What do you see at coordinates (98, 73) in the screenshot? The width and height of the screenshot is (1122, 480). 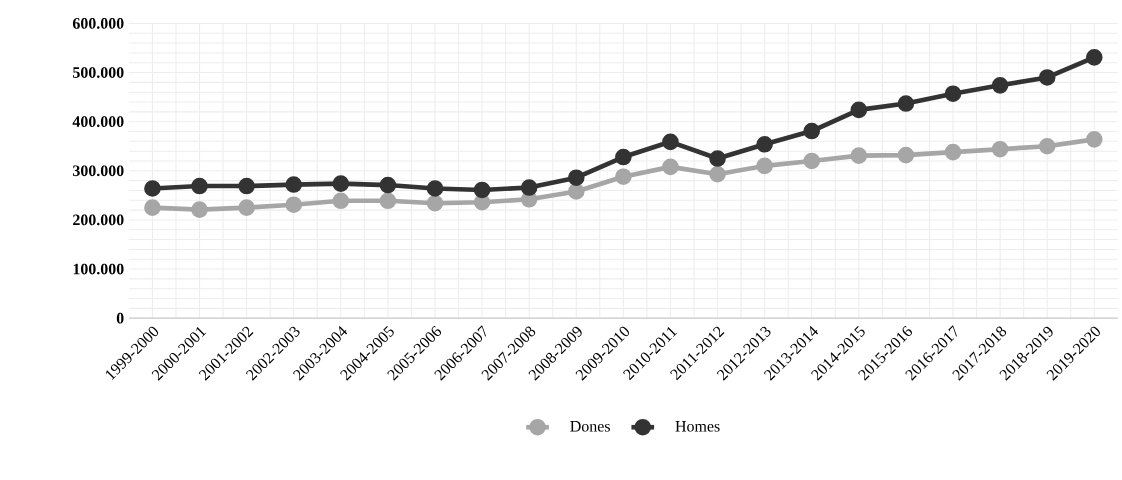 I see `y-tick-label: 500.000` at bounding box center [98, 73].